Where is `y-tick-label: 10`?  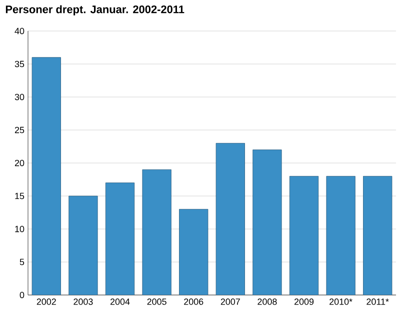
y-tick-label: 10 is located at coordinates (19, 229).